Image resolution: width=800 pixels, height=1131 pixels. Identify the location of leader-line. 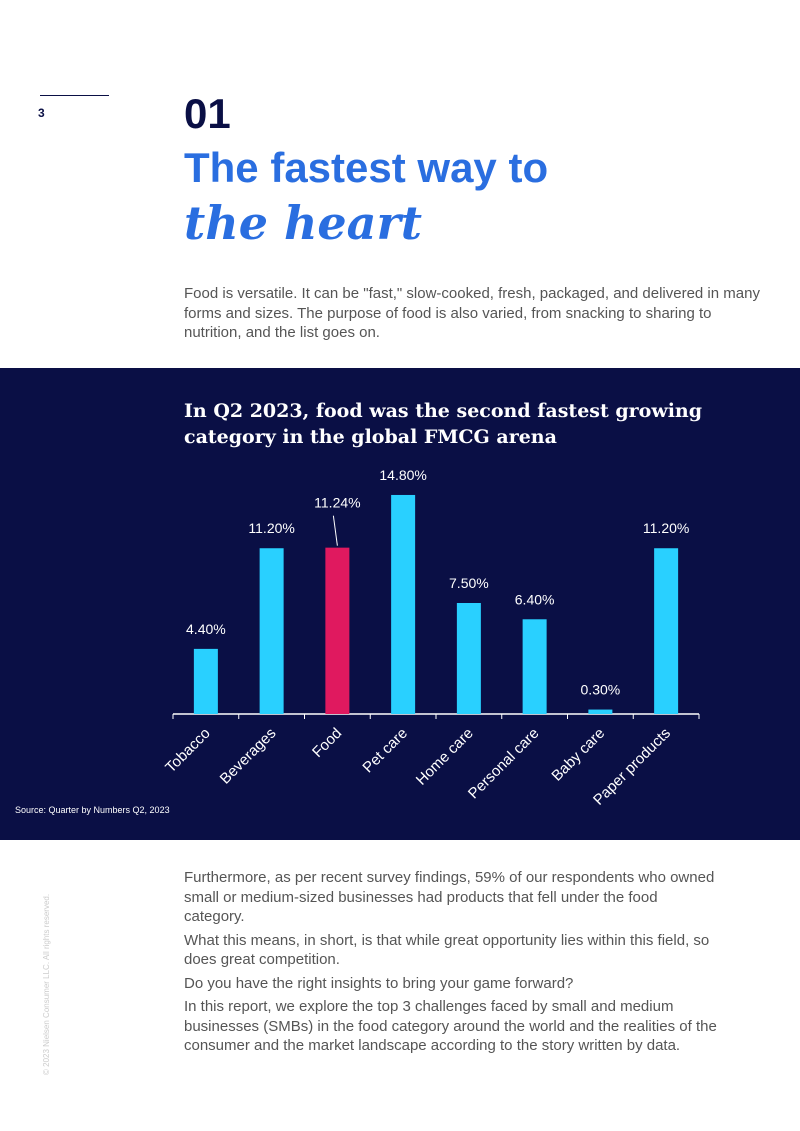
(335, 530).